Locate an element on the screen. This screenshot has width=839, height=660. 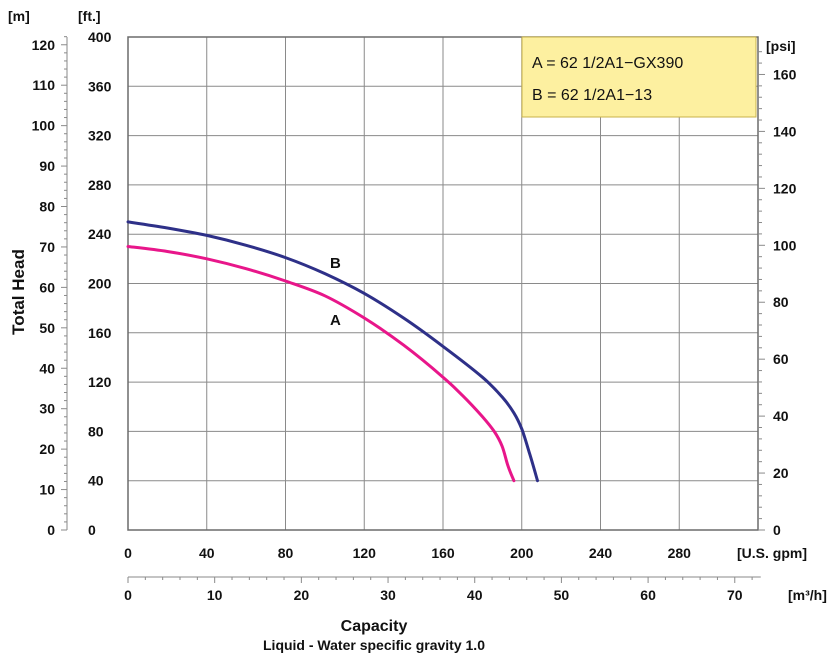
y-axis-title: Total Head is located at coordinates (18, 292).